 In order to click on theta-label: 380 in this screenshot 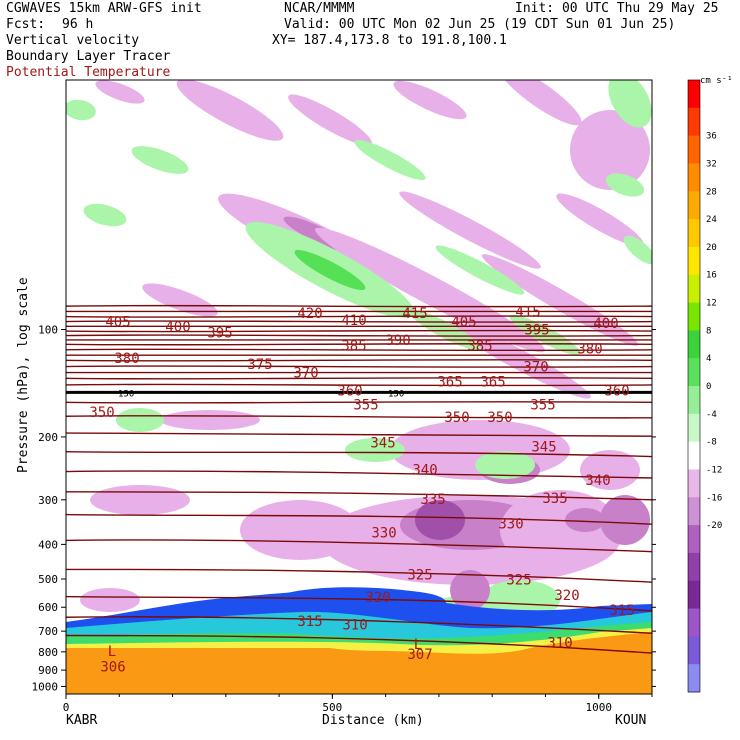, I will do `click(126, 359)`.